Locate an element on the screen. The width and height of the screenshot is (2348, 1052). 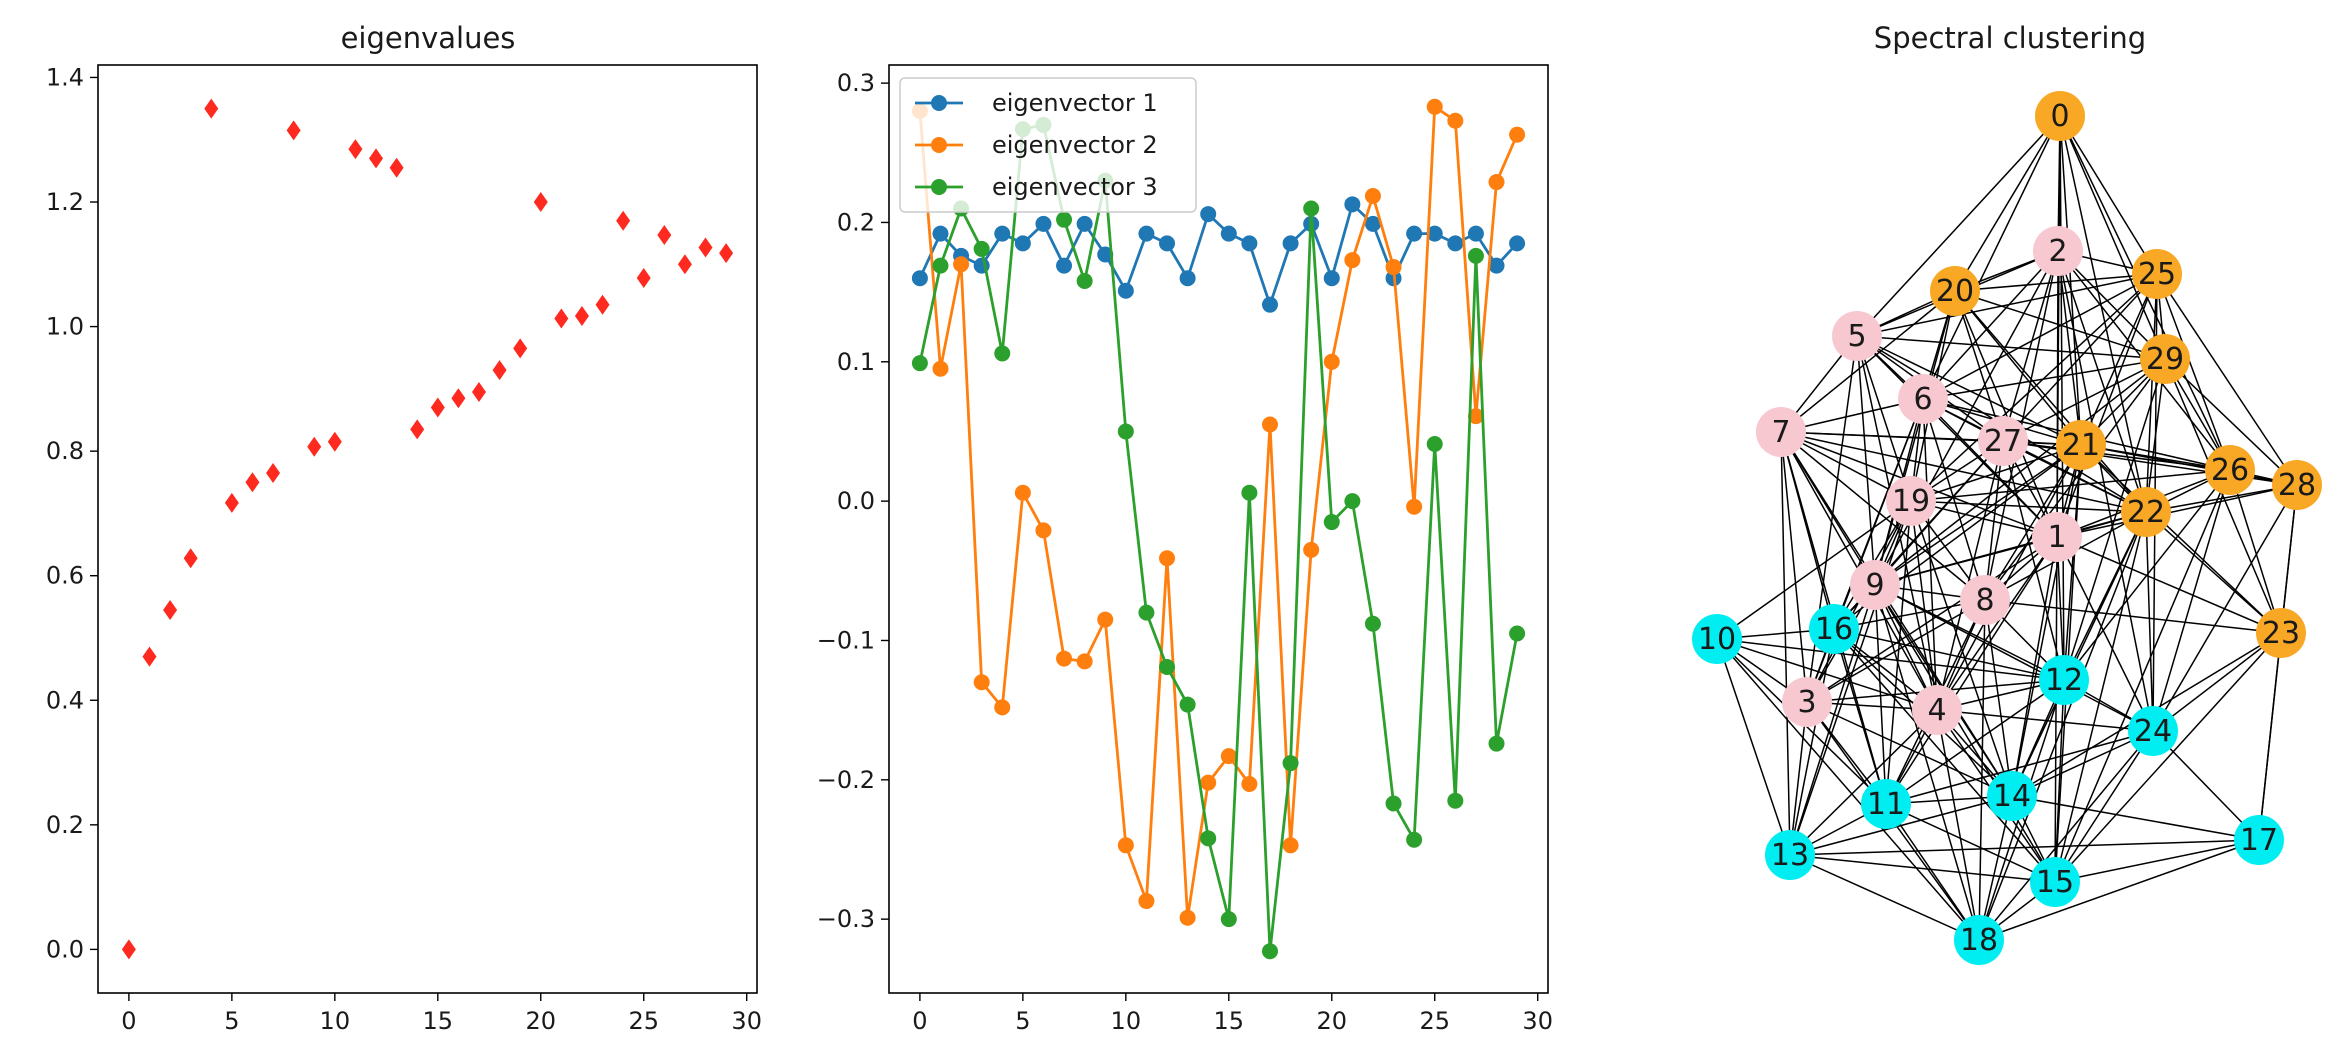
eigenvalues-ytick-label: 0.8 is located at coordinates (65, 451).